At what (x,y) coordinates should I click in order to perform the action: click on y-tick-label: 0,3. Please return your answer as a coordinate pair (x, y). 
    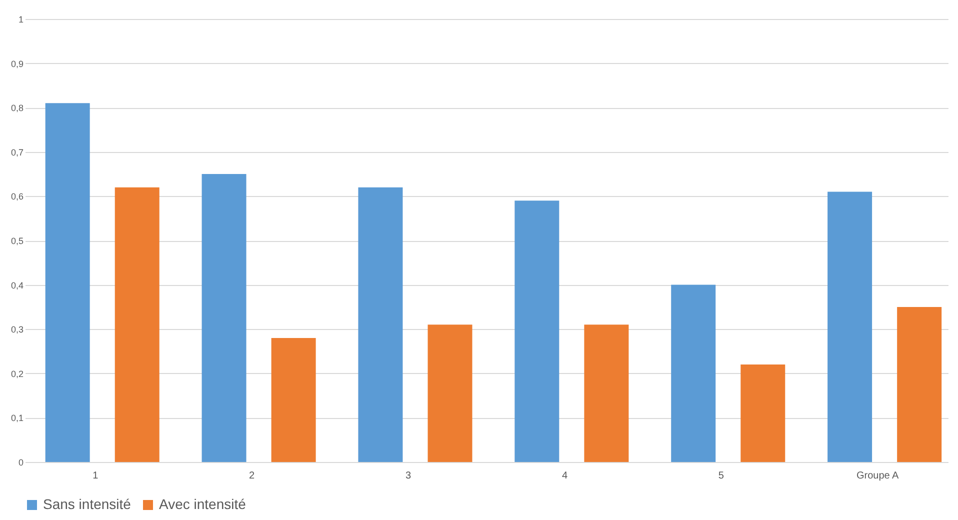
    Looking at the image, I should click on (17, 329).